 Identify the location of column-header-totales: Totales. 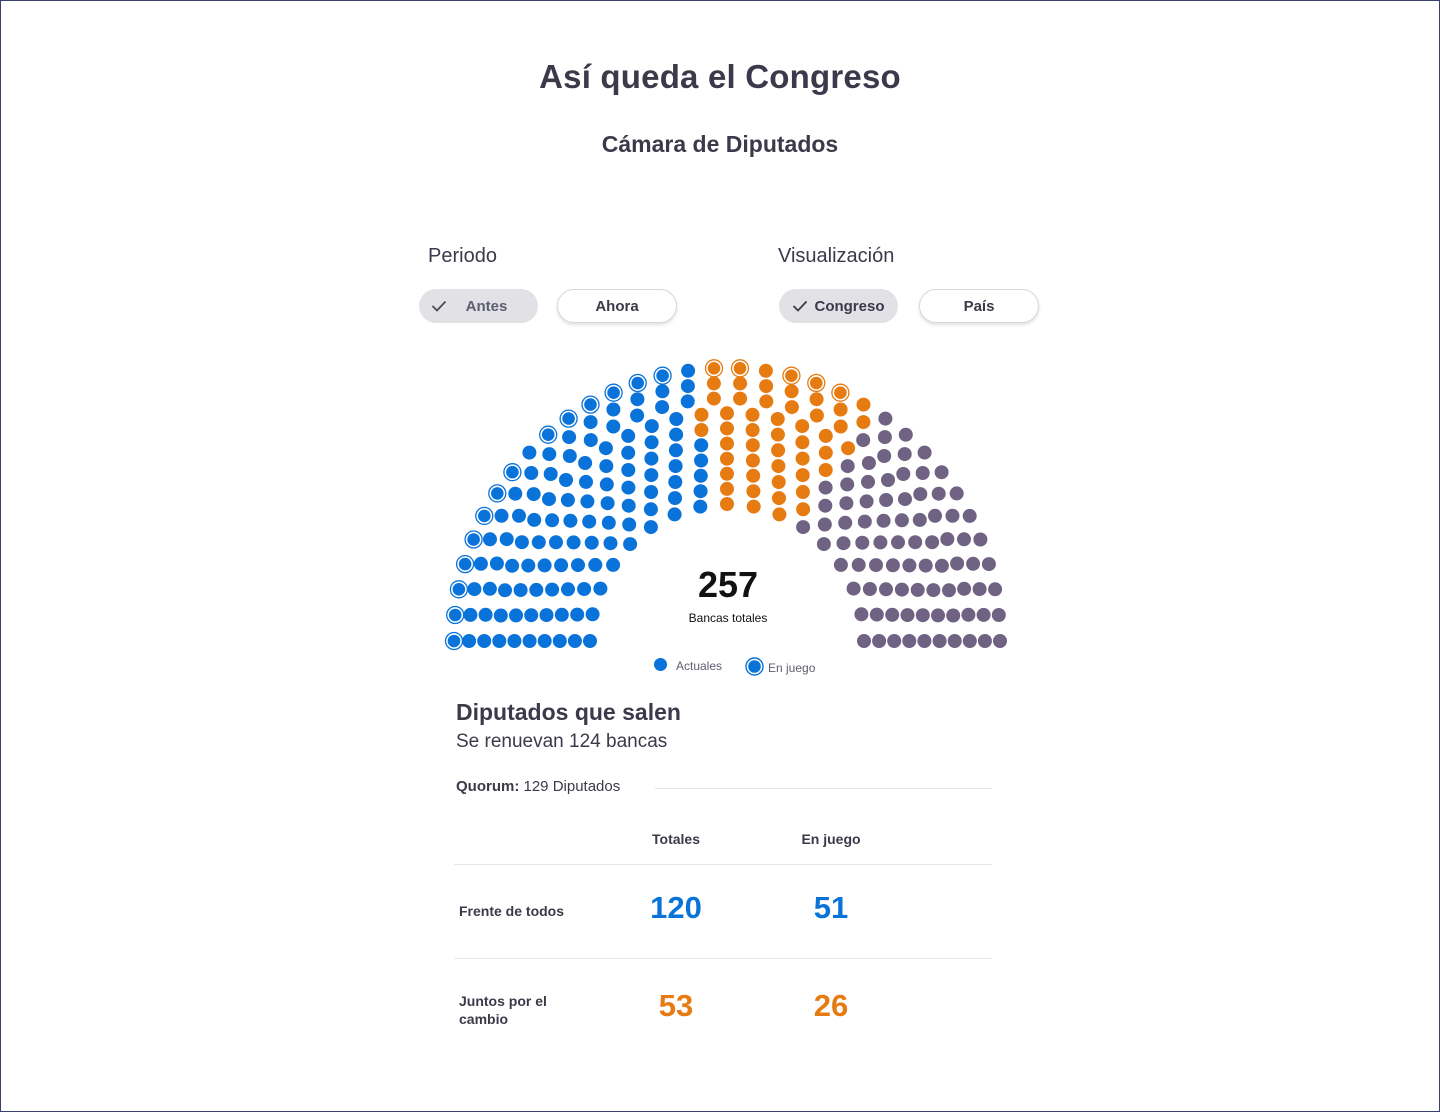
(676, 839).